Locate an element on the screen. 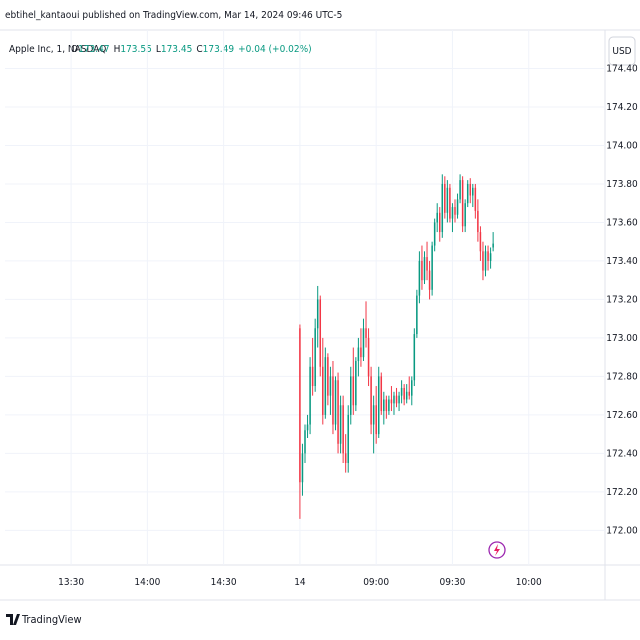  y-tick-label: 172.60 is located at coordinates (622, 415).